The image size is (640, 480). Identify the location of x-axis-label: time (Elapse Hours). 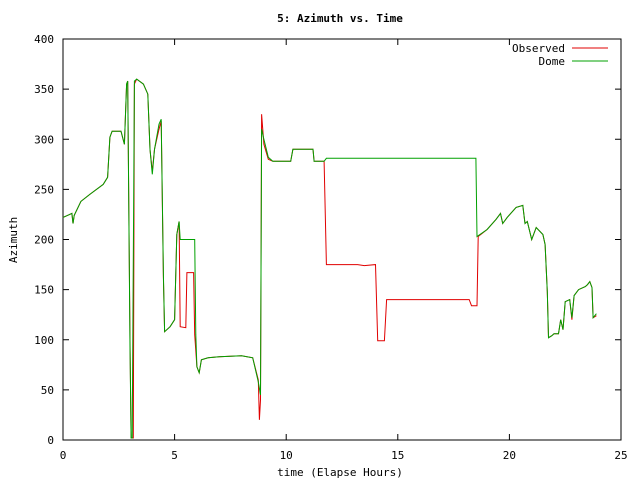
(340, 472).